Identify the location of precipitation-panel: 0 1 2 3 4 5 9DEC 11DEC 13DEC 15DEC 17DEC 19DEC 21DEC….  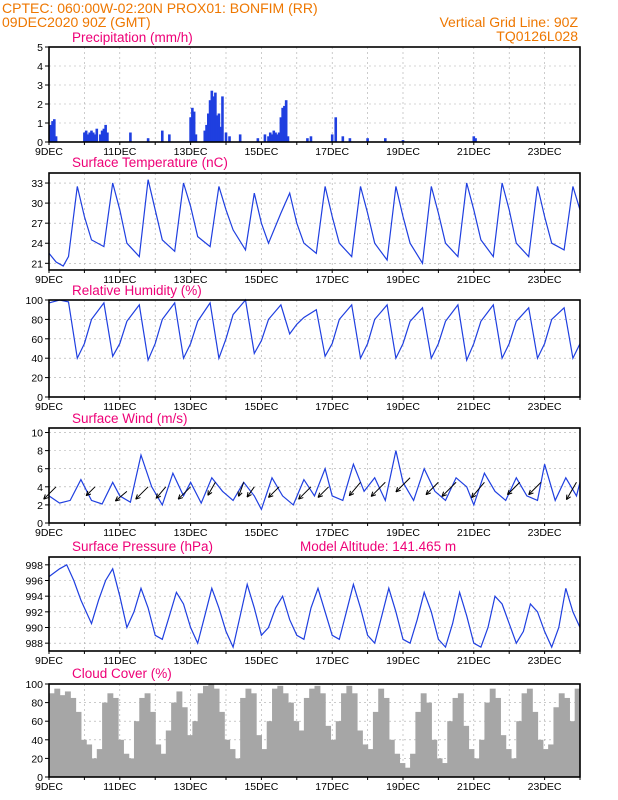
(308, 94).